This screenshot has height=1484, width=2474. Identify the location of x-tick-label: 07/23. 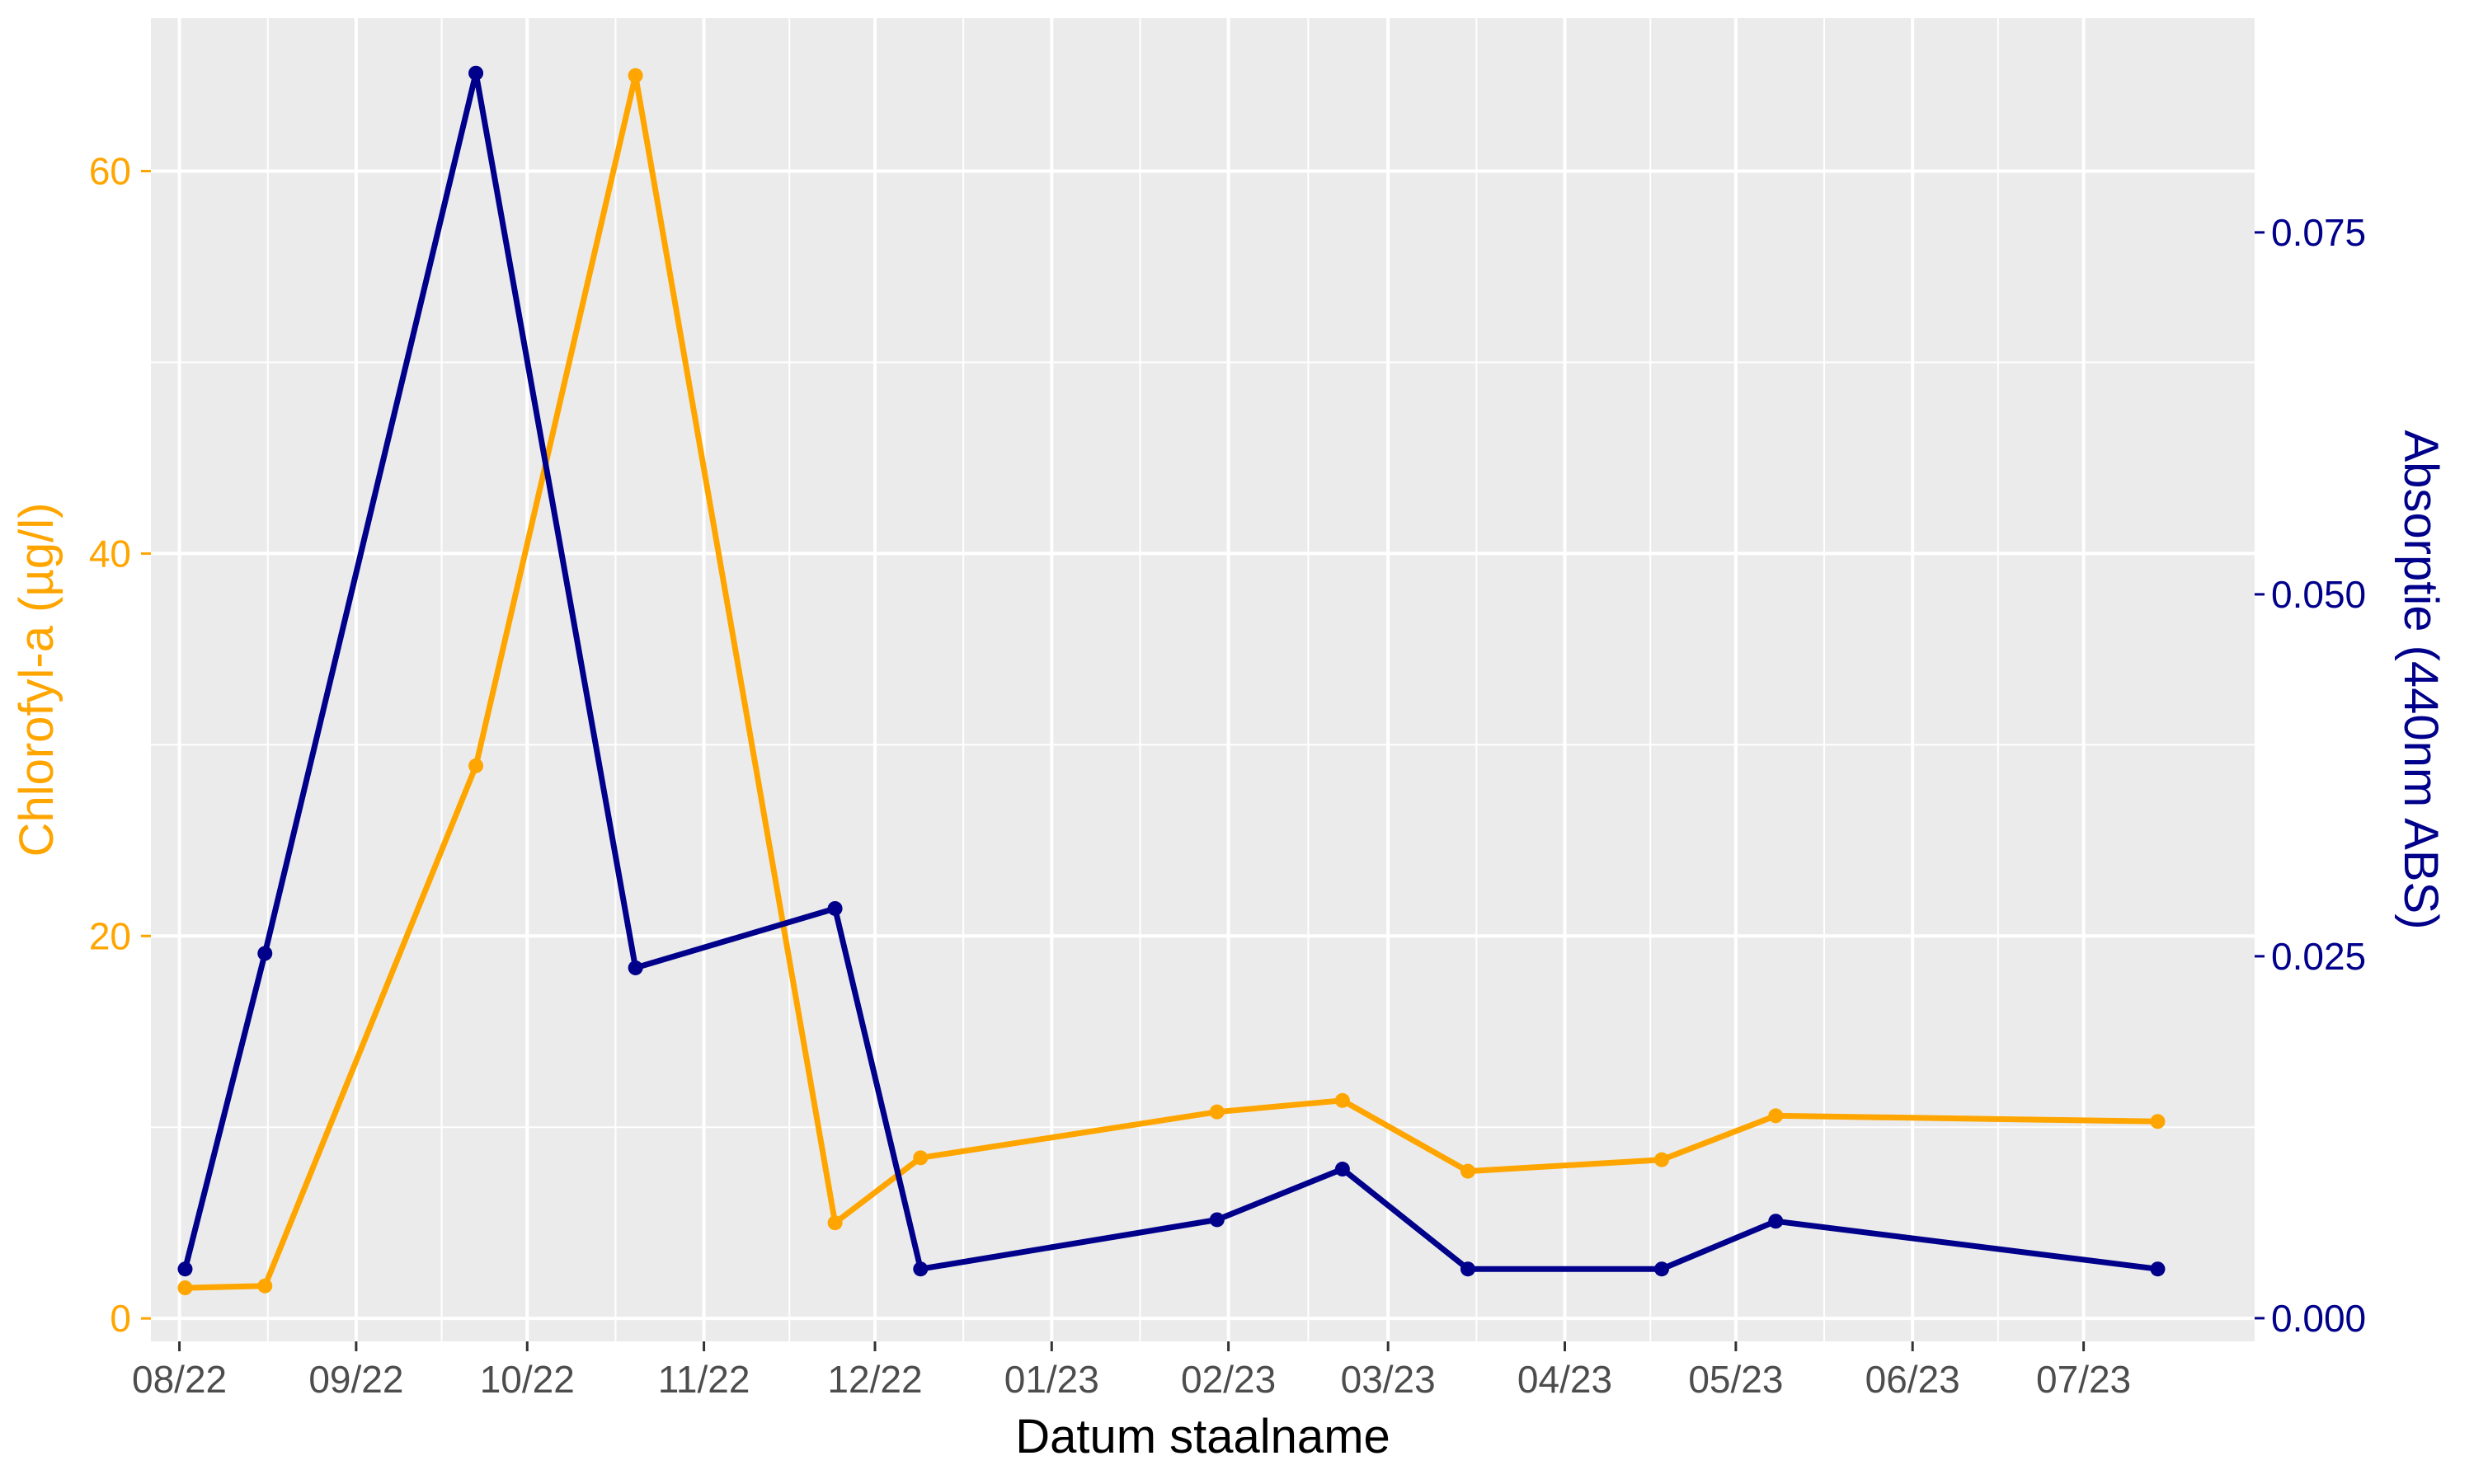
(2083, 1379).